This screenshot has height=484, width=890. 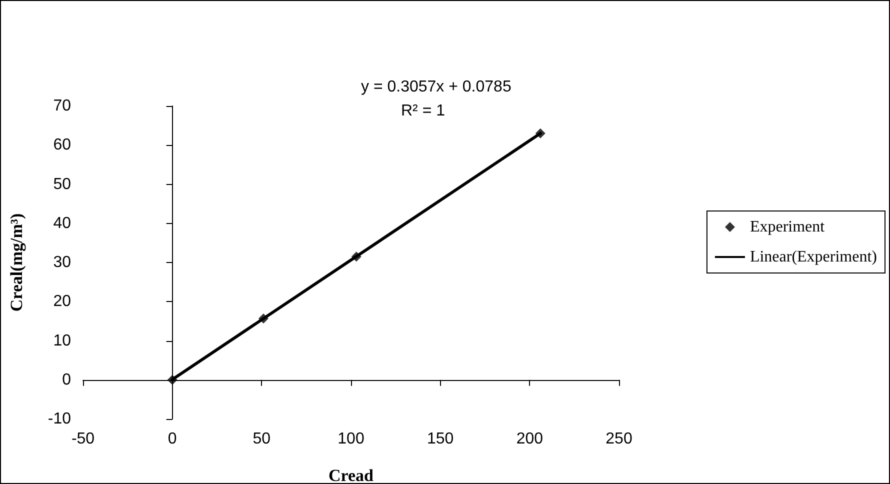 What do you see at coordinates (530, 439) in the screenshot?
I see `x-tick-label: 200` at bounding box center [530, 439].